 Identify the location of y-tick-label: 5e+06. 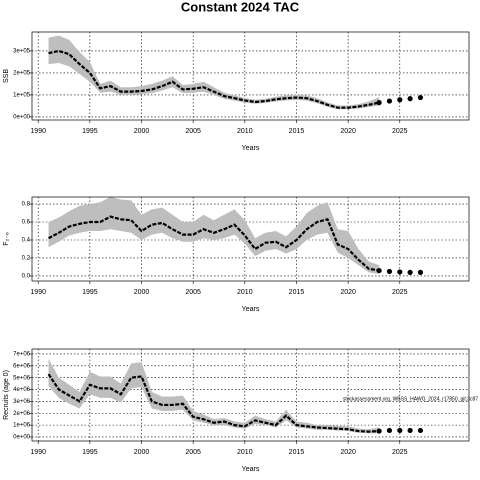
(22, 378).